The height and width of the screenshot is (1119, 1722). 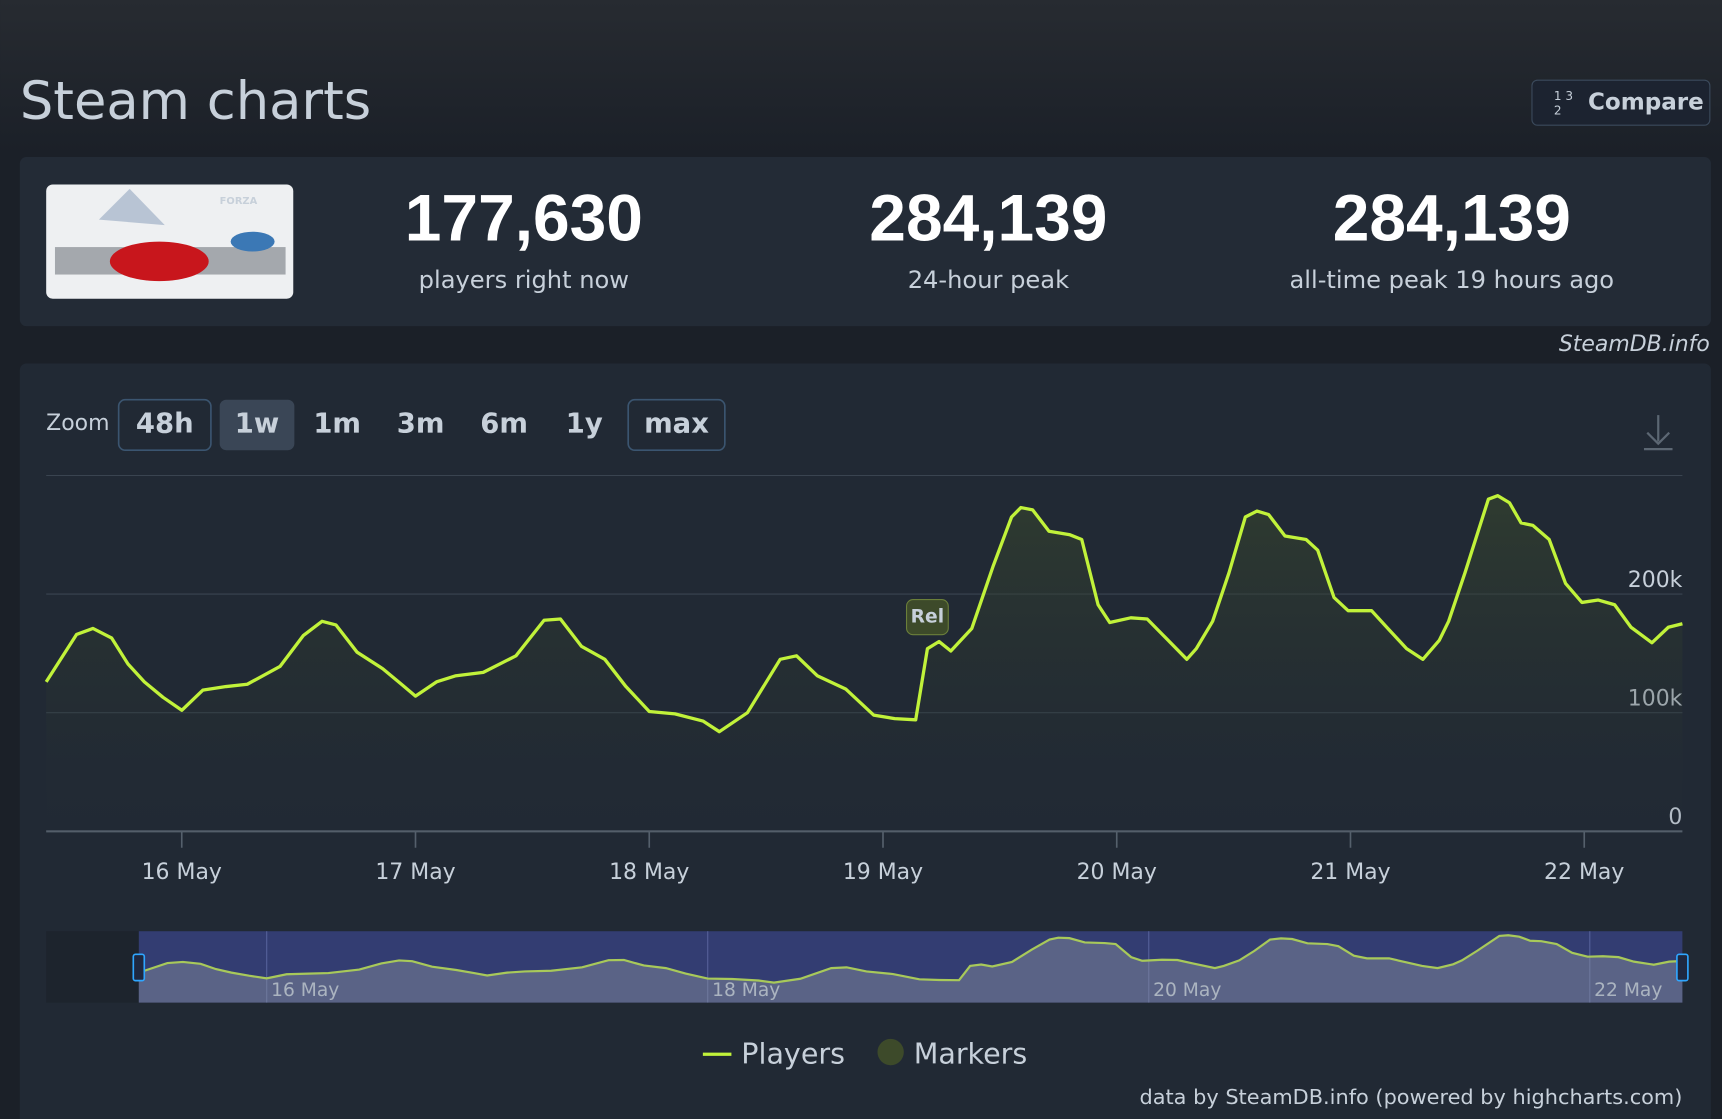 I want to click on x-tick-label: 20 May, so click(x=1117, y=872).